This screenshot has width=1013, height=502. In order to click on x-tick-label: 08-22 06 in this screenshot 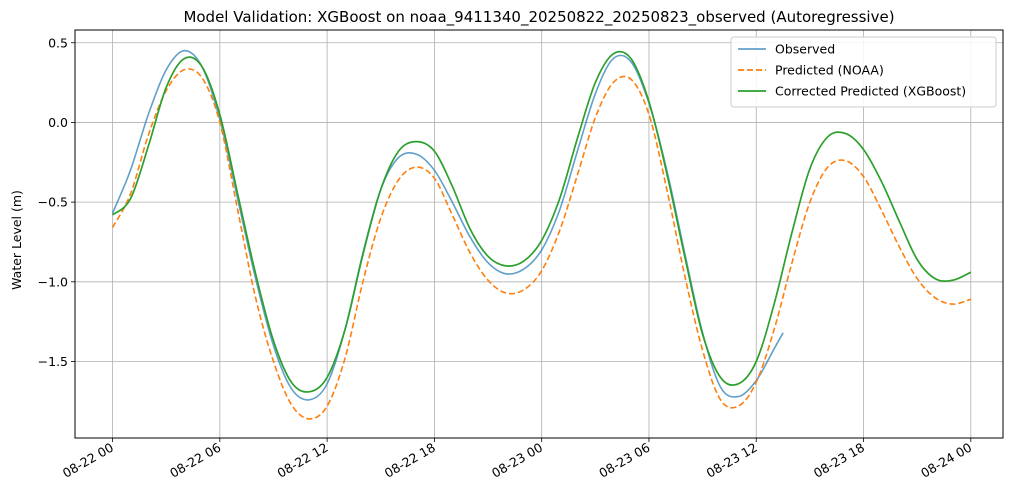, I will do `click(195, 460)`.